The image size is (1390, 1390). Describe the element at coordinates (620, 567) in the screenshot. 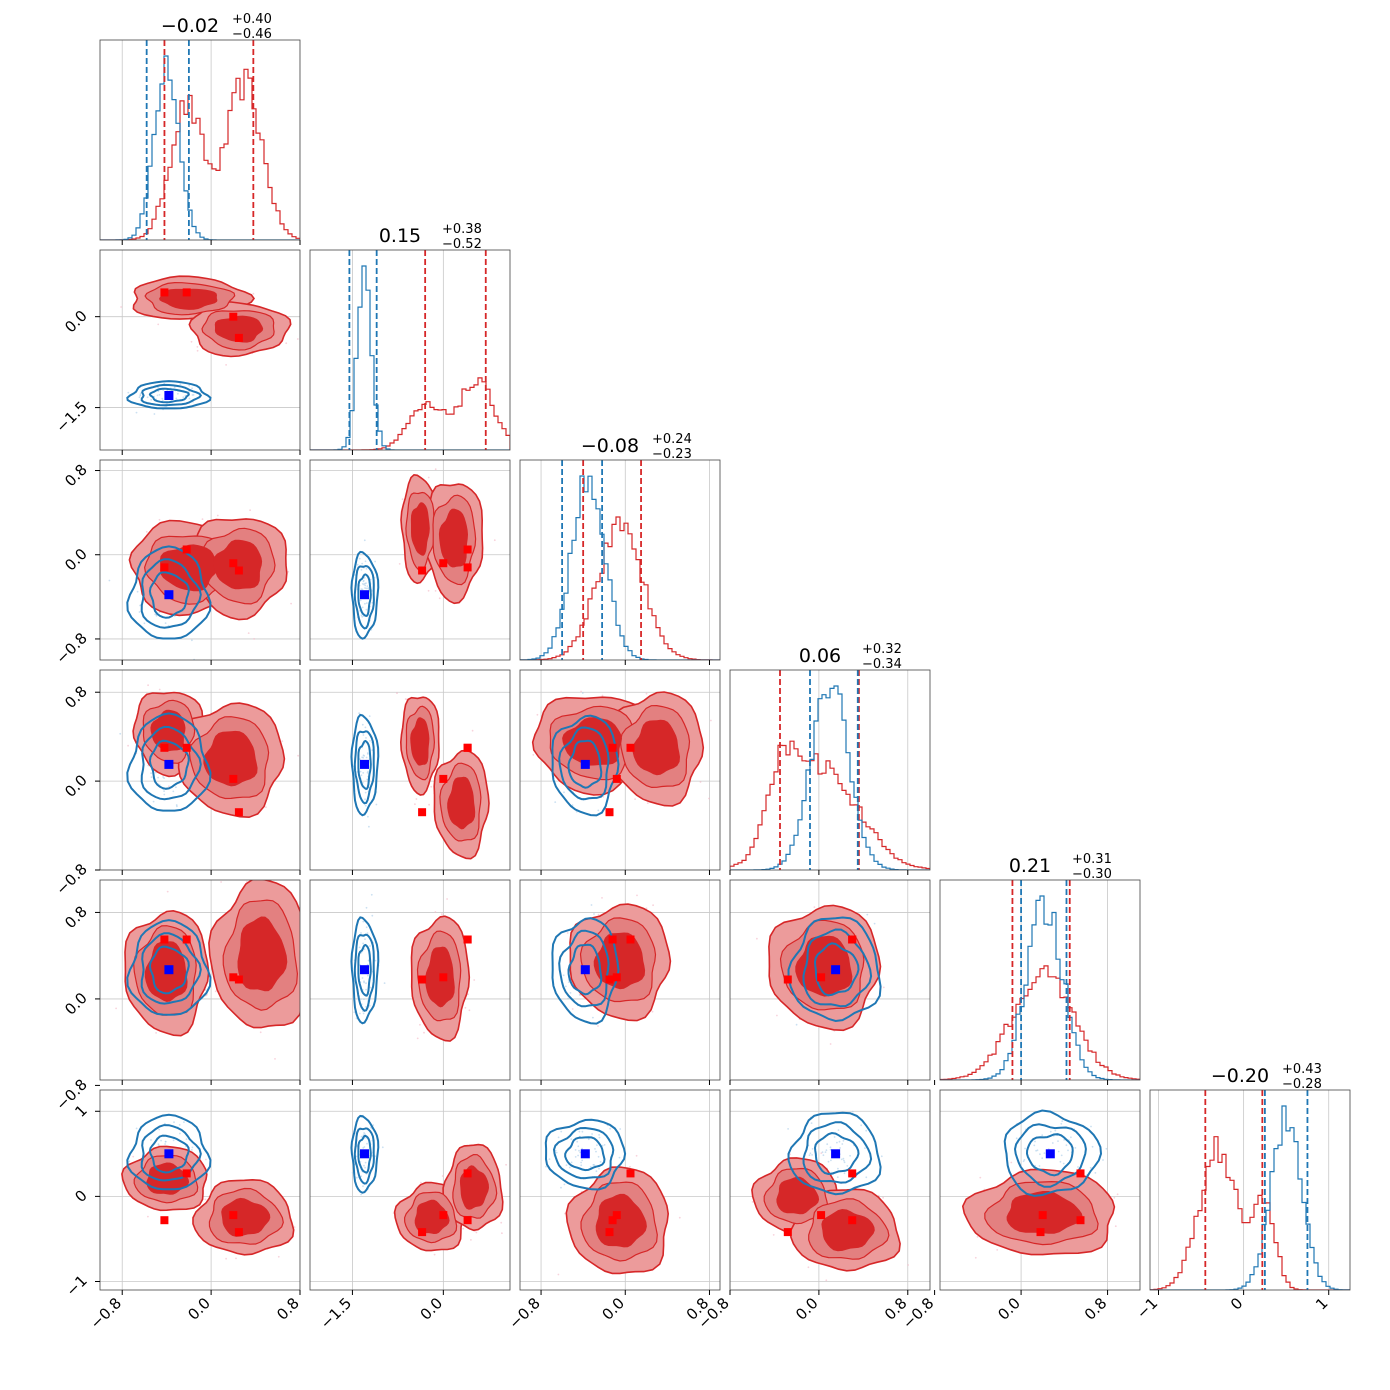

I see `histogram-blue` at that location.